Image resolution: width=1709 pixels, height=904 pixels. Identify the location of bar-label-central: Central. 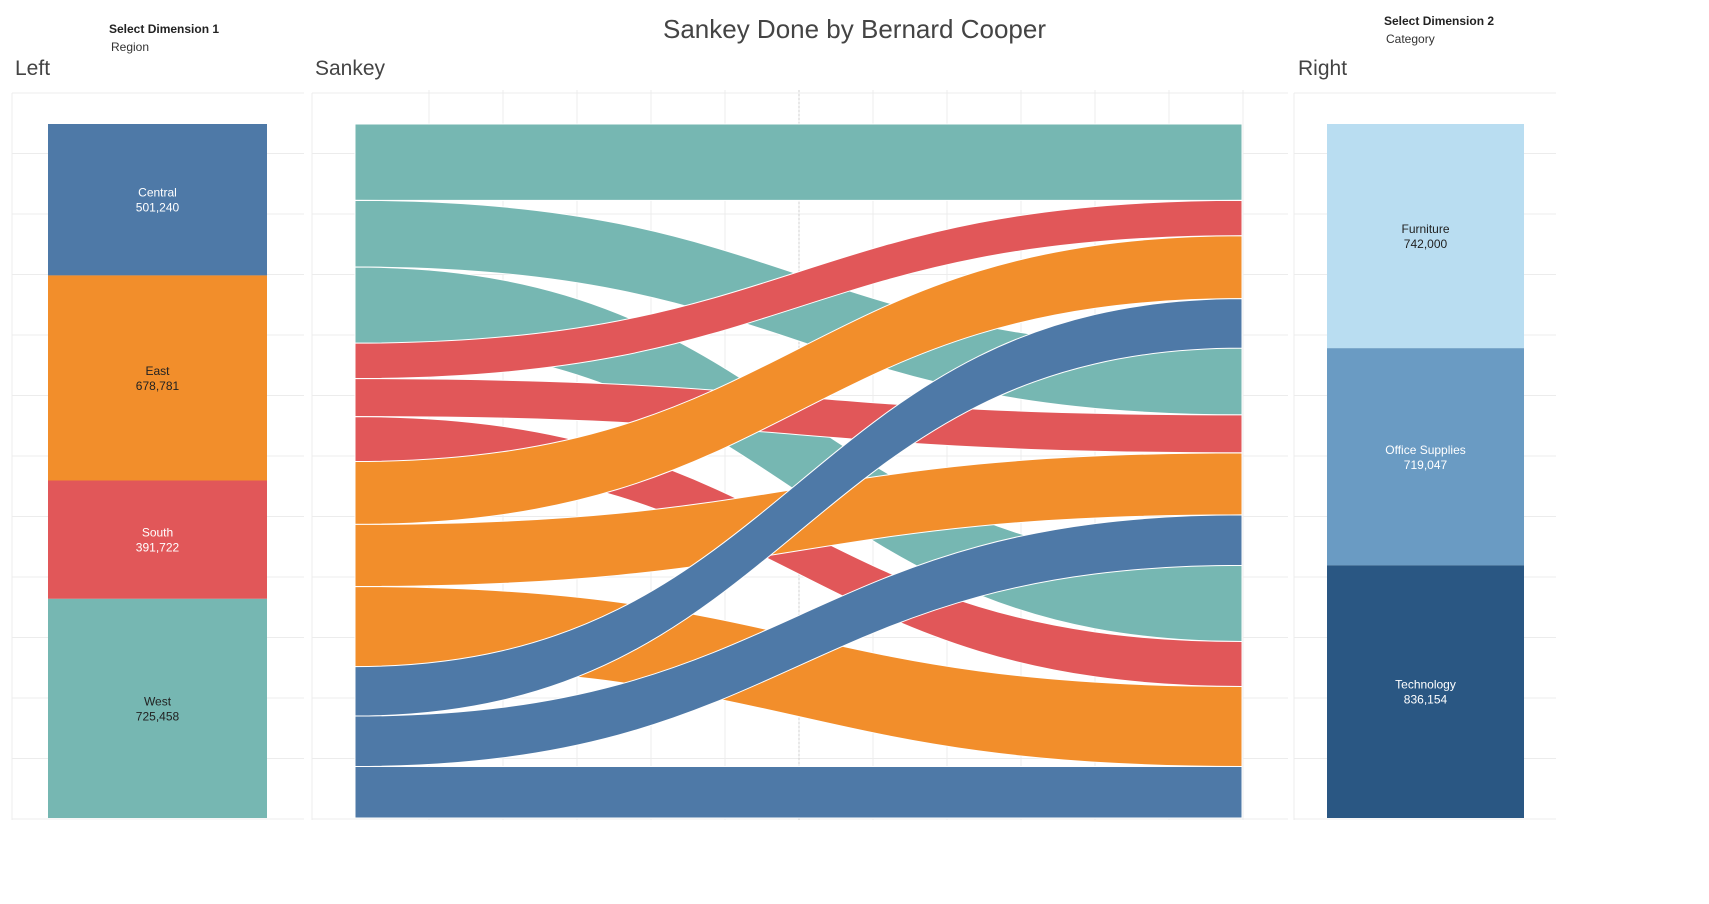
(157, 193).